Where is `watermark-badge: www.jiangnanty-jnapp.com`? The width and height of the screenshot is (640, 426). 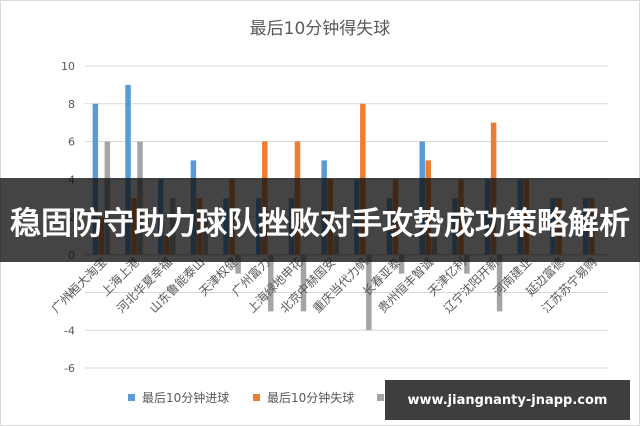 watermark-badge: www.jiangnanty-jnapp.com is located at coordinates (507, 400).